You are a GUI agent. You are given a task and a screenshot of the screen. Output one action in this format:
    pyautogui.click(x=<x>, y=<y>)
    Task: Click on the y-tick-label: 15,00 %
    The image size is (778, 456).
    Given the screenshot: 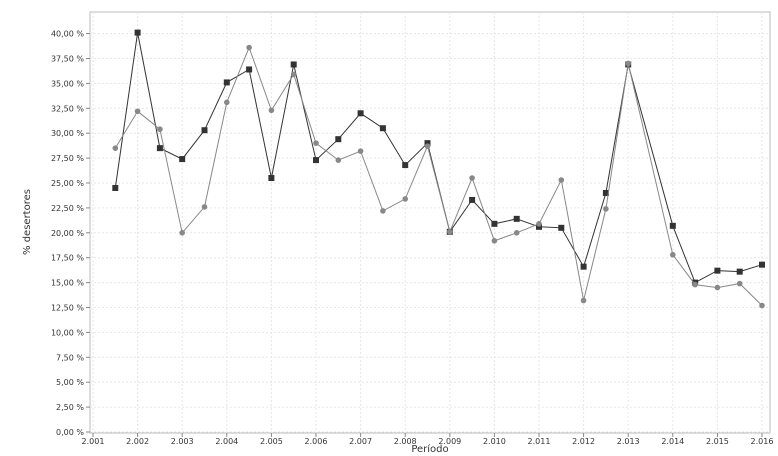 What is the action you would take?
    pyautogui.click(x=67, y=283)
    